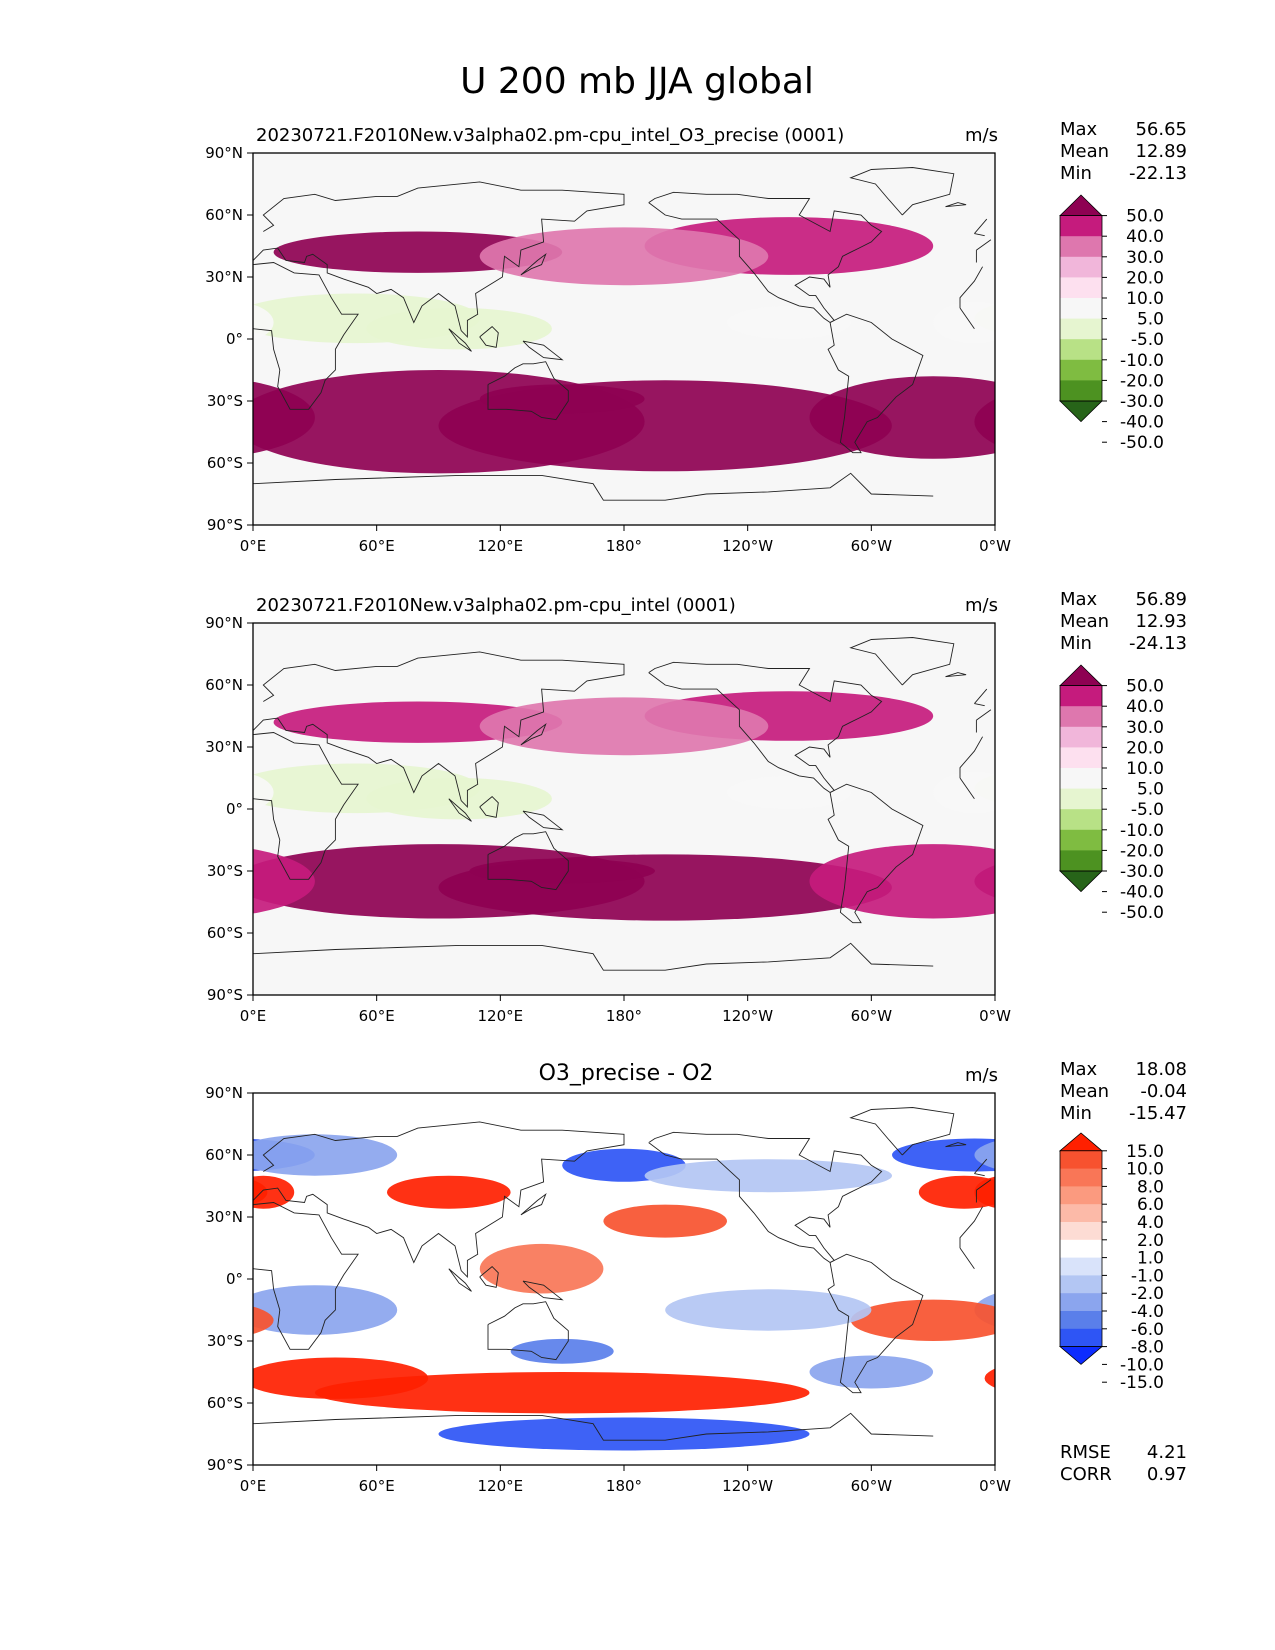  What do you see at coordinates (1142, 361) in the screenshot?
I see `colorbar-label: -10.0` at bounding box center [1142, 361].